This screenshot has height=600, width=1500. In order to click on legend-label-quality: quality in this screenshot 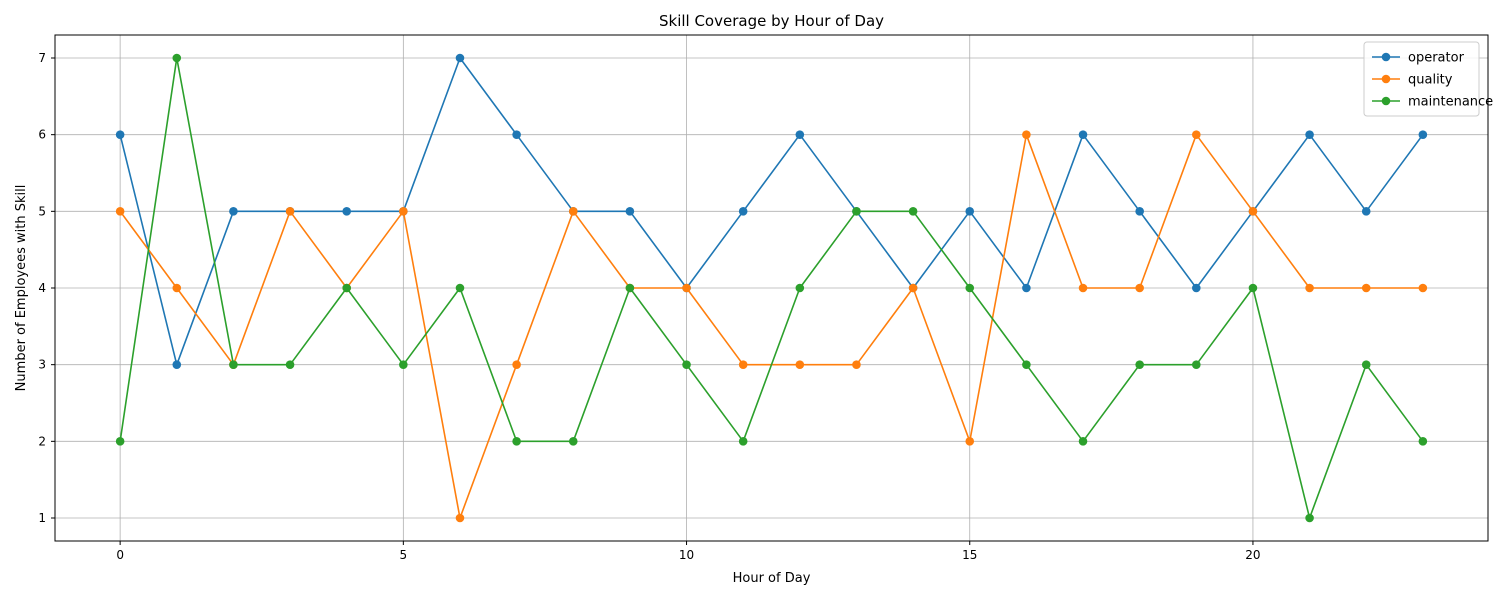, I will do `click(1430, 80)`.